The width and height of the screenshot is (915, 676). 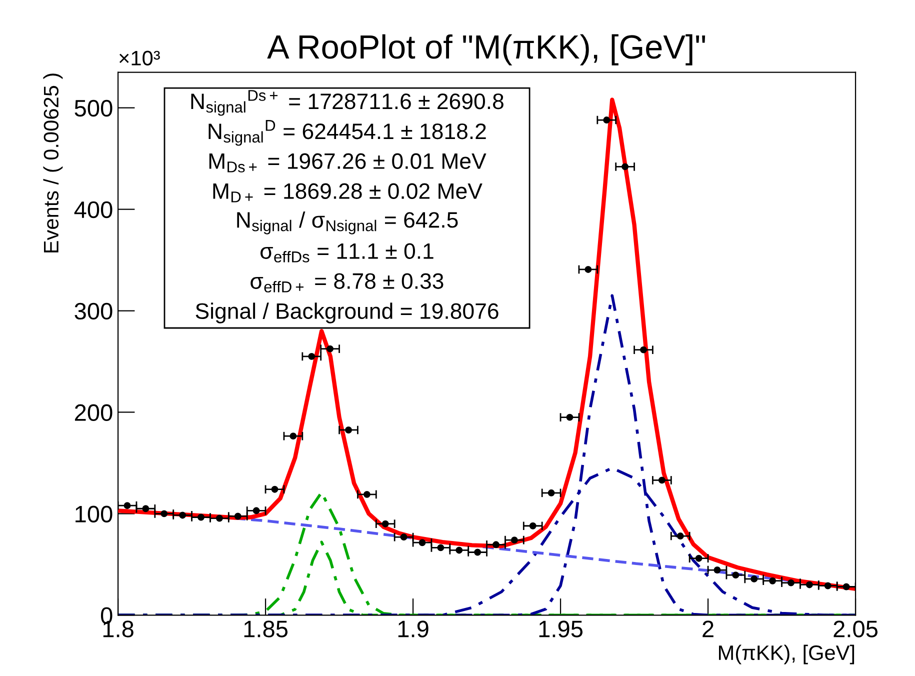 What do you see at coordinates (347, 162) in the screenshot?
I see `annotation: M$_{Ds+}$ = 1967.26 ± 0.01 MeV` at bounding box center [347, 162].